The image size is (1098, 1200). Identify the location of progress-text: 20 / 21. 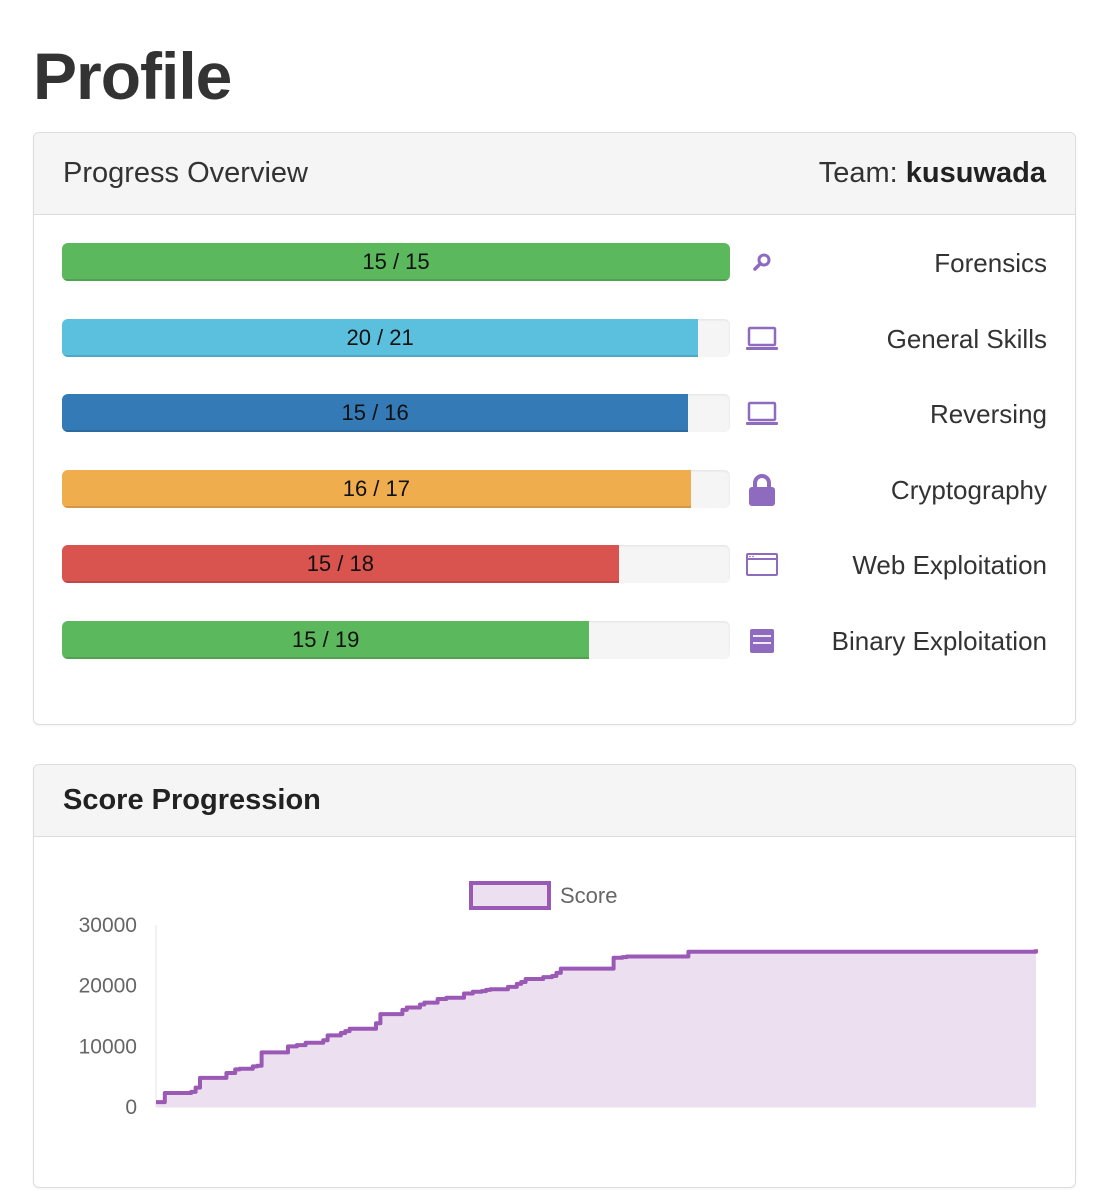
(380, 337).